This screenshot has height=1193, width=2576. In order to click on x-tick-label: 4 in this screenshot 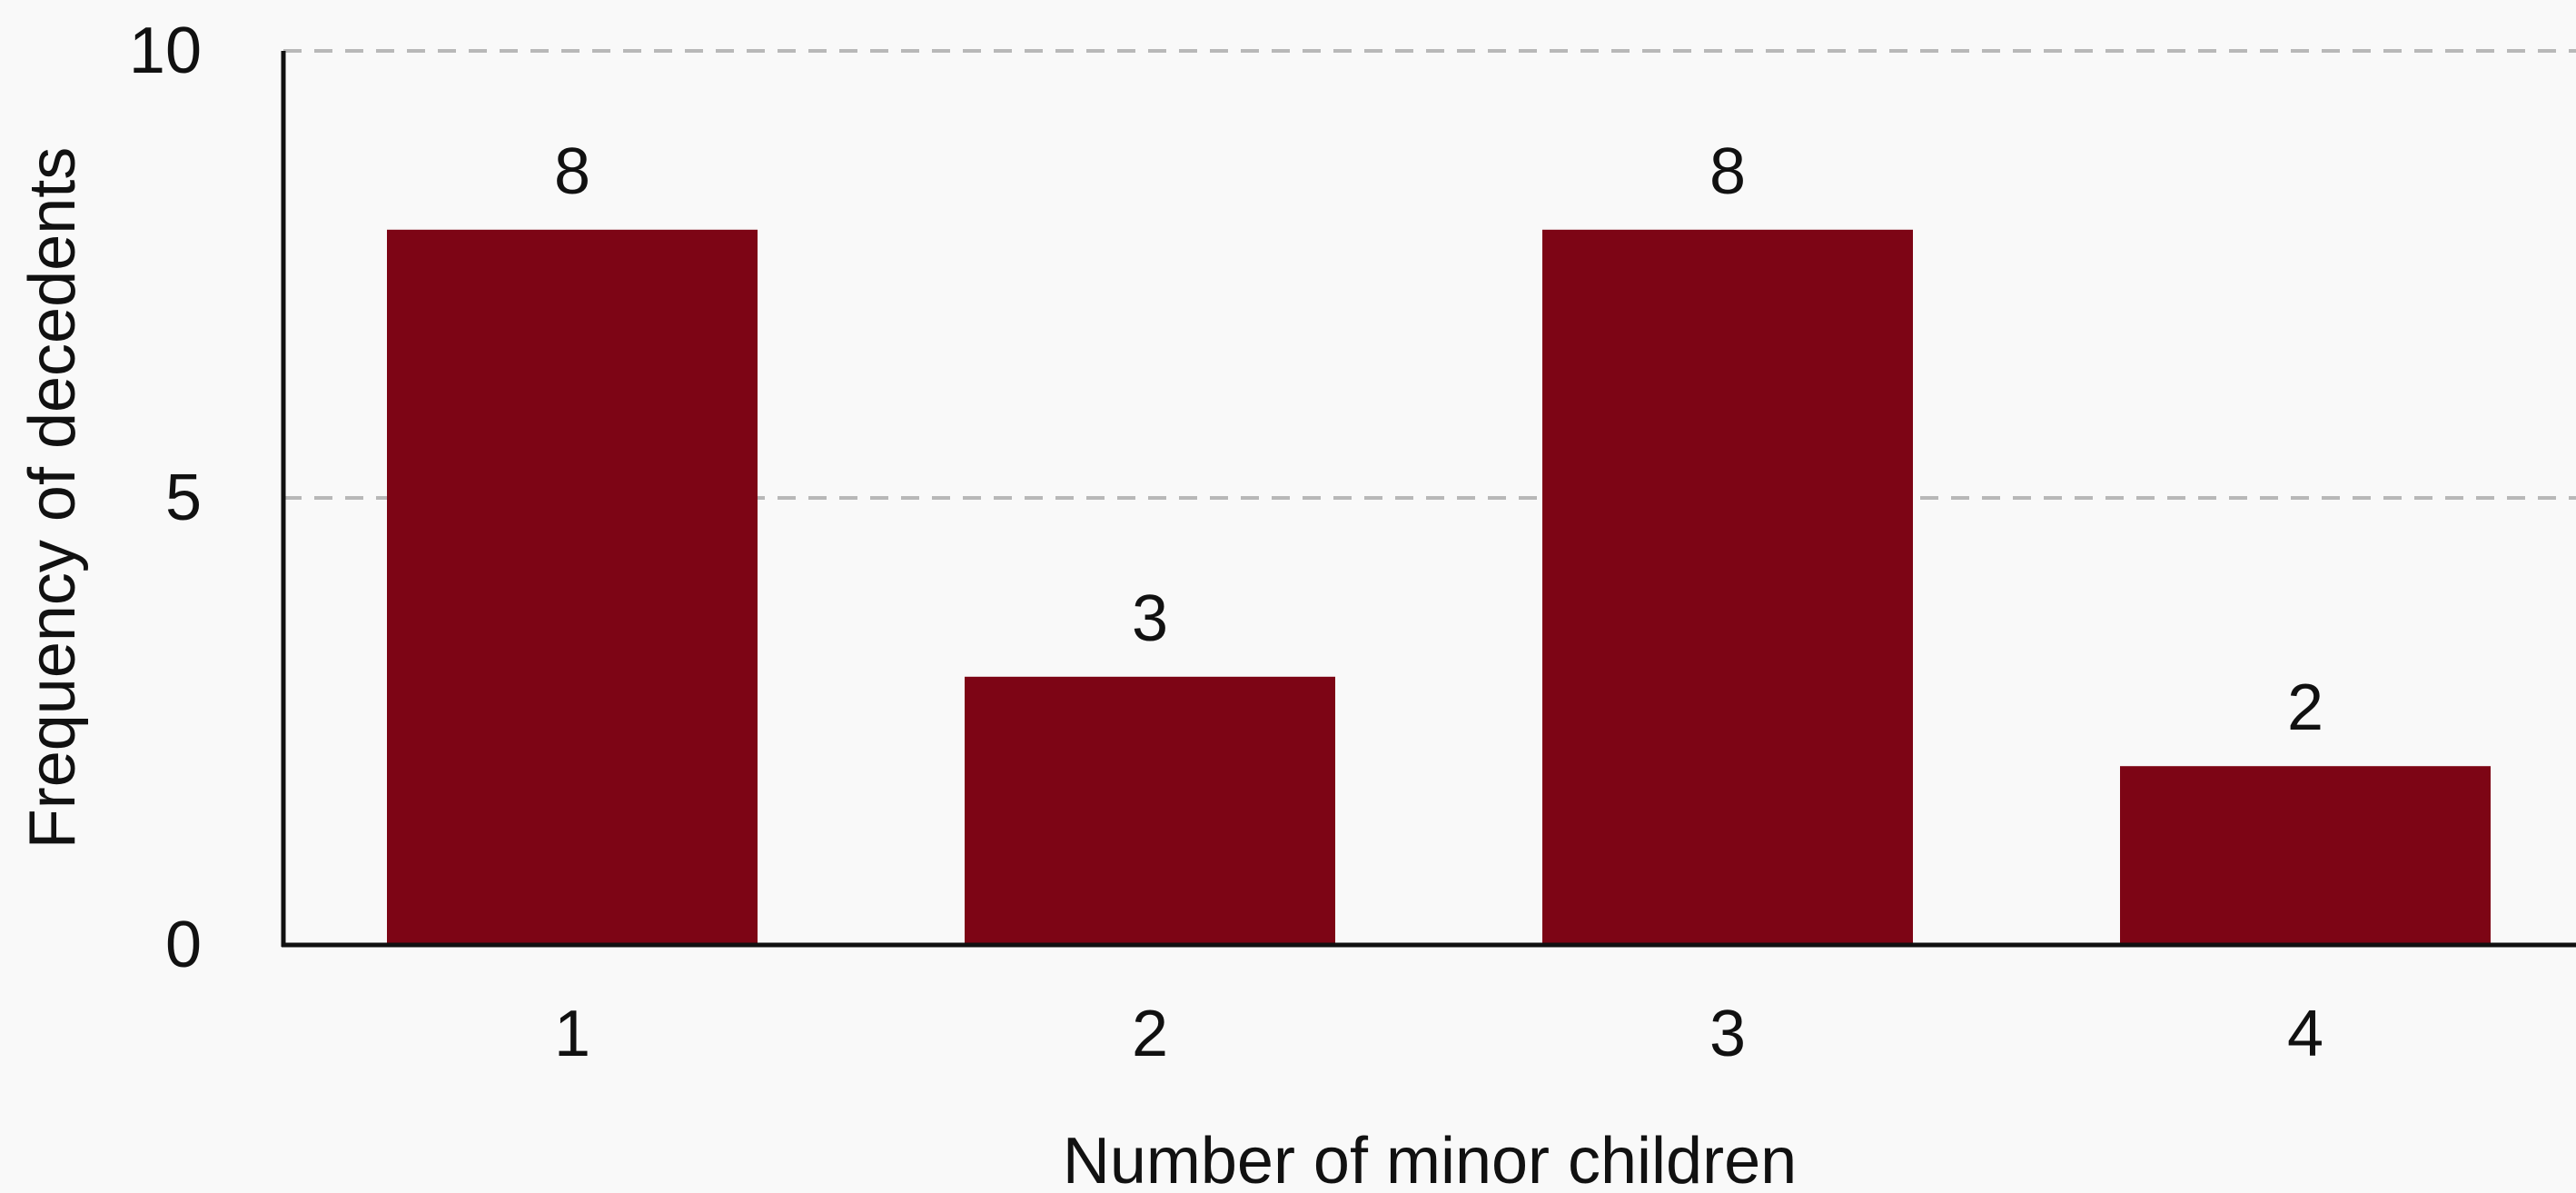, I will do `click(2305, 1034)`.